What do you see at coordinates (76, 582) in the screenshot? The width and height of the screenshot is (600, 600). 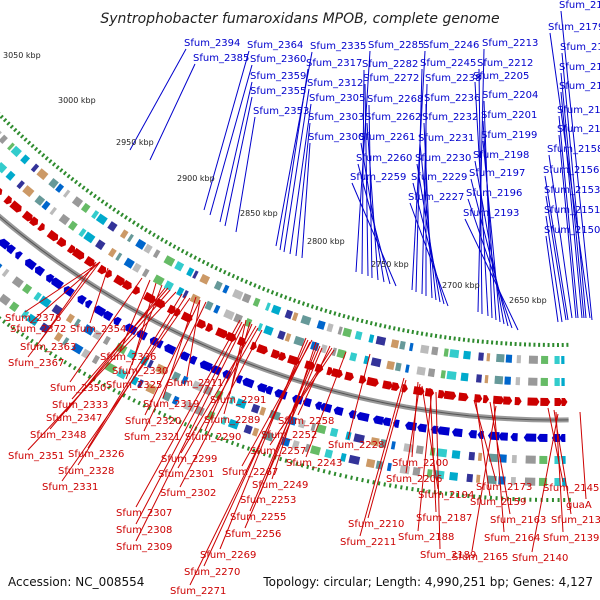 I see `accession-text: Accession: NC_008554` at bounding box center [76, 582].